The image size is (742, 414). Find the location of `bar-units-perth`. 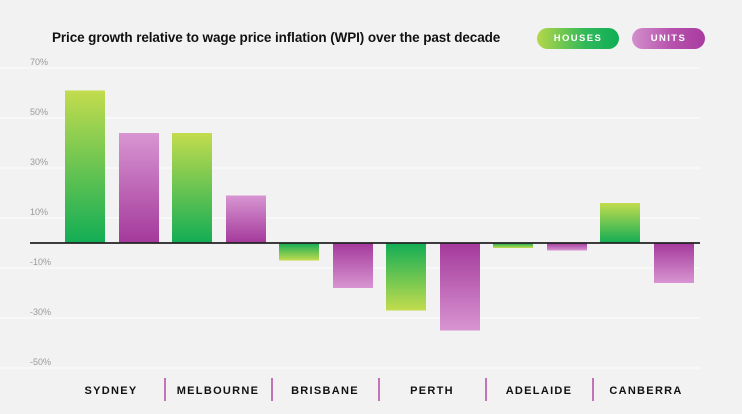

bar-units-perth is located at coordinates (460, 287).